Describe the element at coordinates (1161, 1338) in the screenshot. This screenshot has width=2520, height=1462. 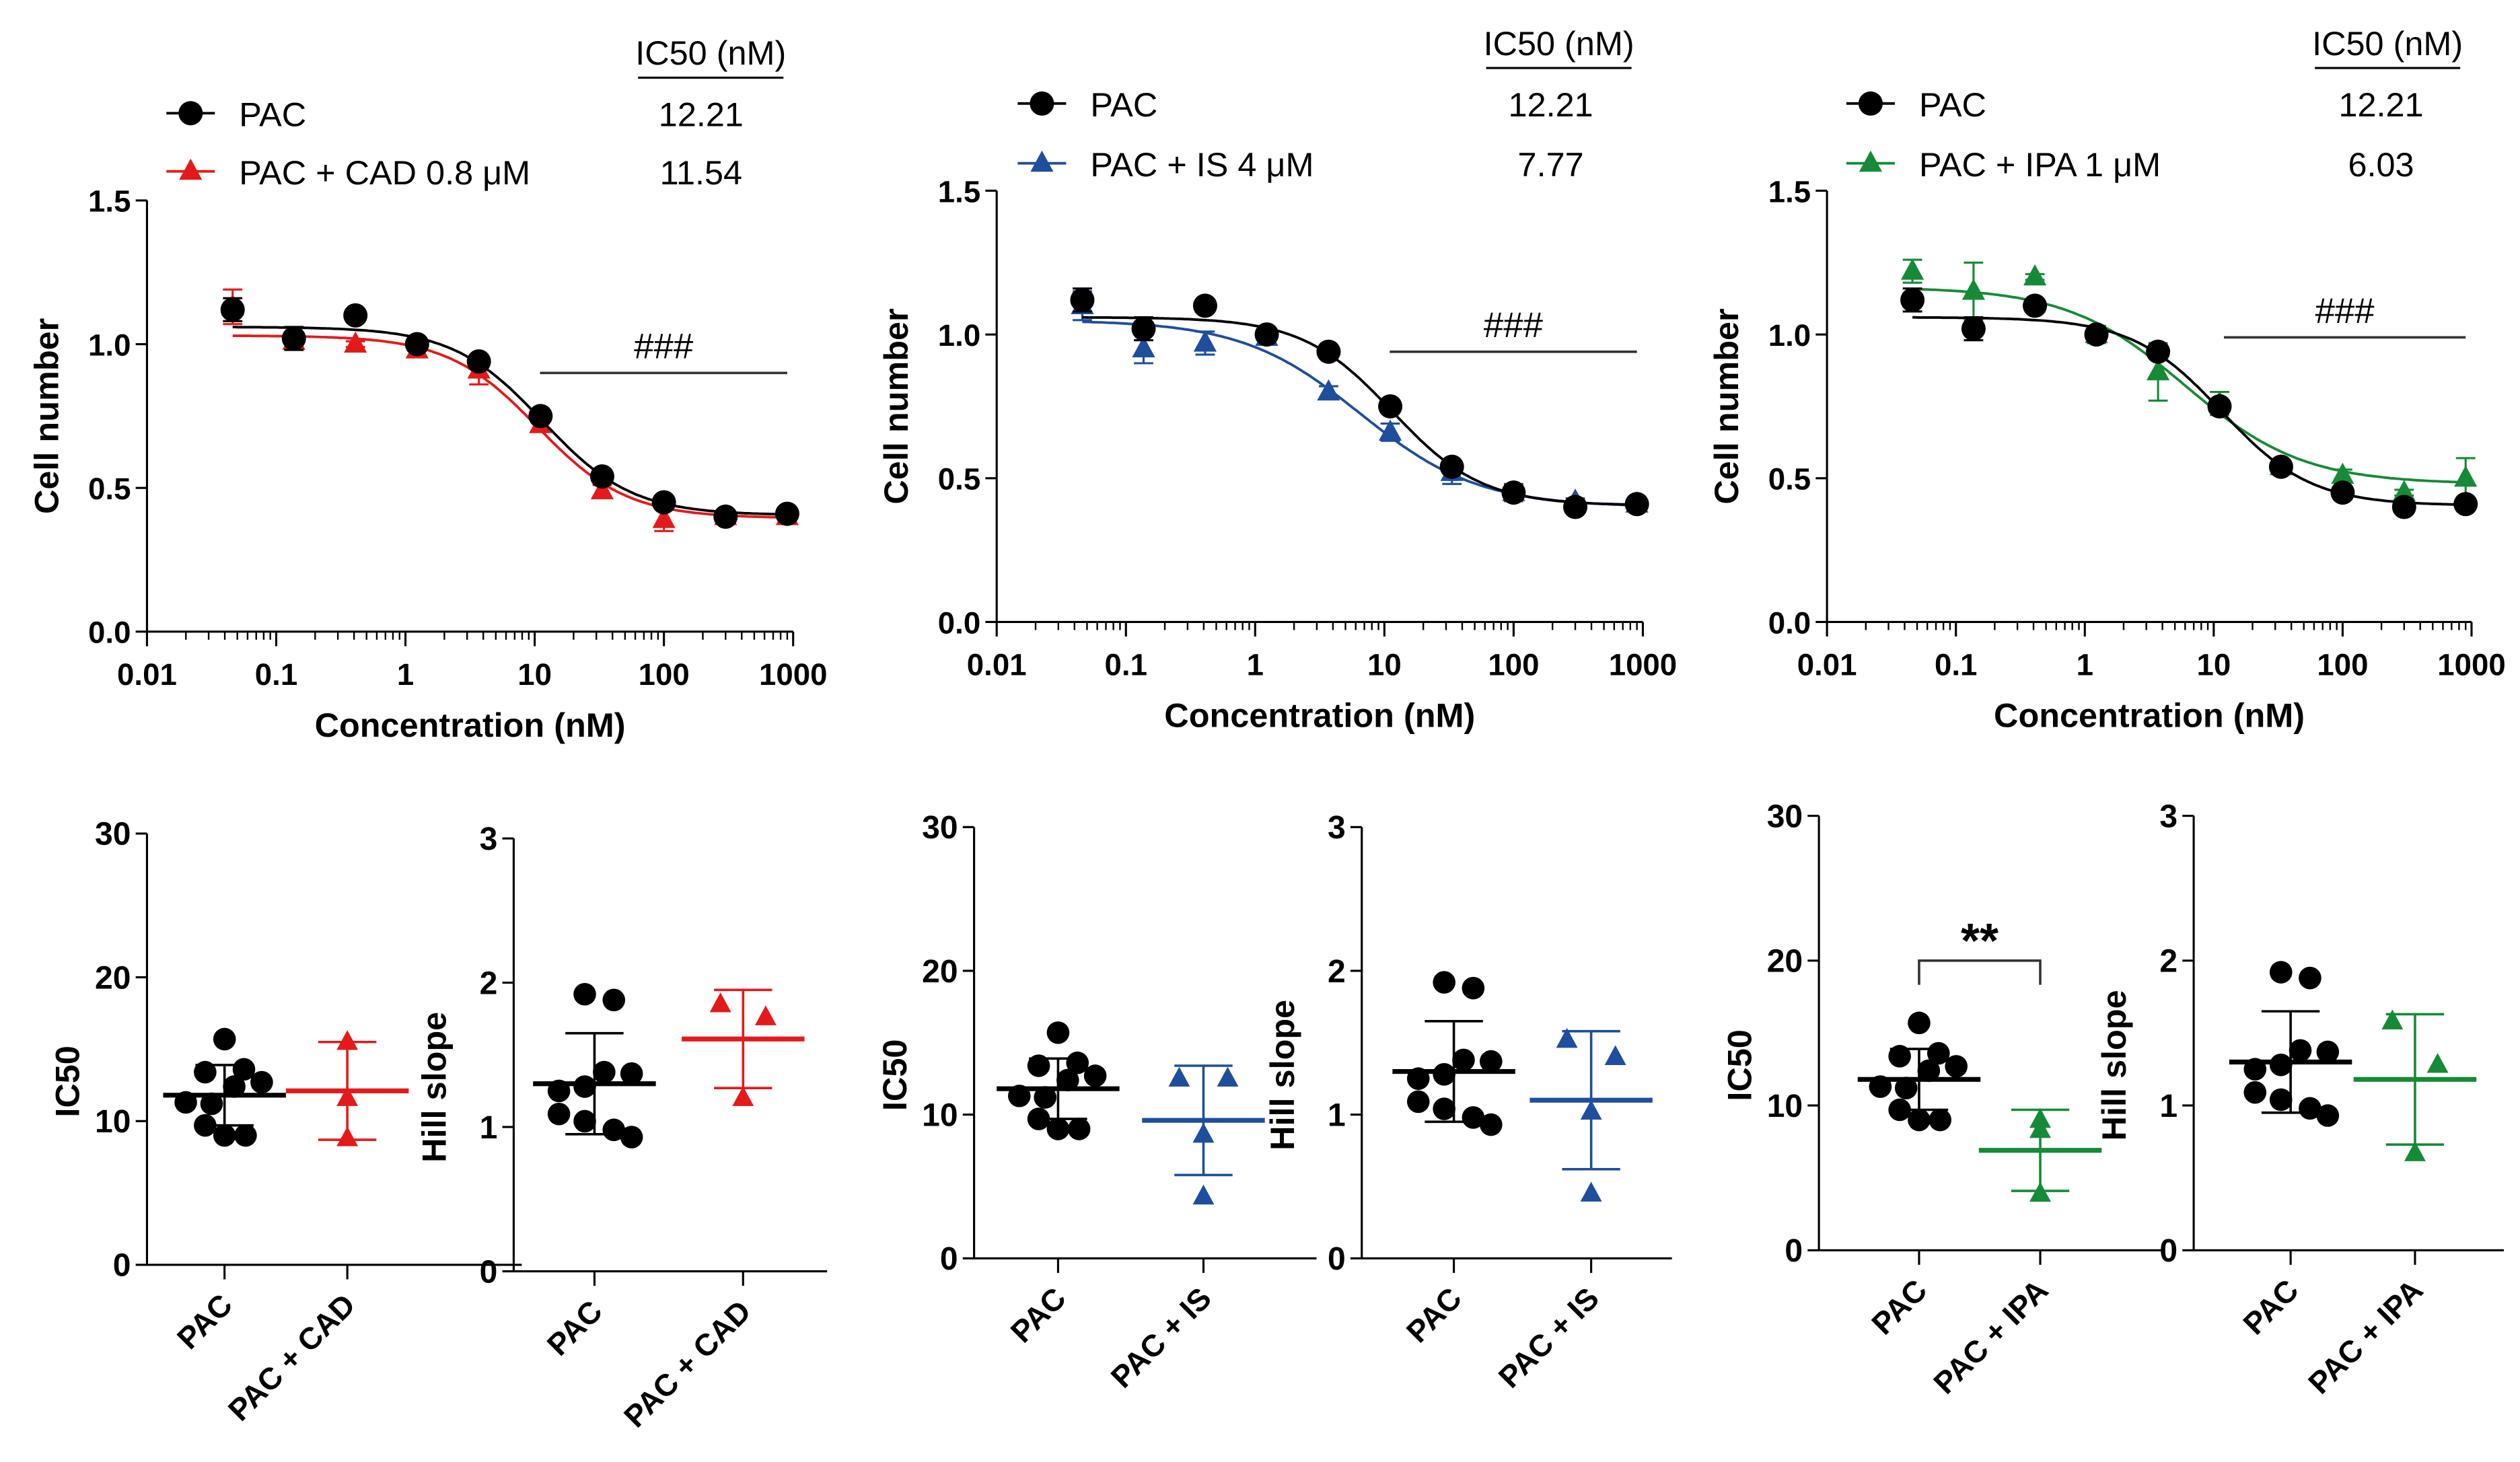
I see `x-tick-label: PAC + IS` at that location.